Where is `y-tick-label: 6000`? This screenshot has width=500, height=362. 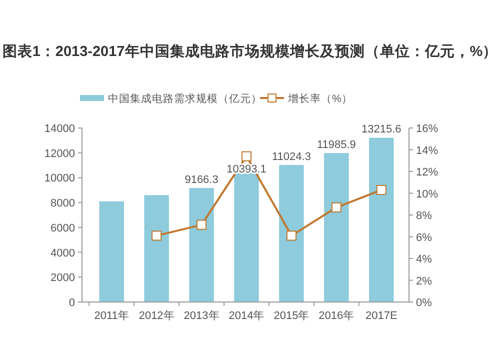 y-tick-label: 6000 is located at coordinates (62, 228).